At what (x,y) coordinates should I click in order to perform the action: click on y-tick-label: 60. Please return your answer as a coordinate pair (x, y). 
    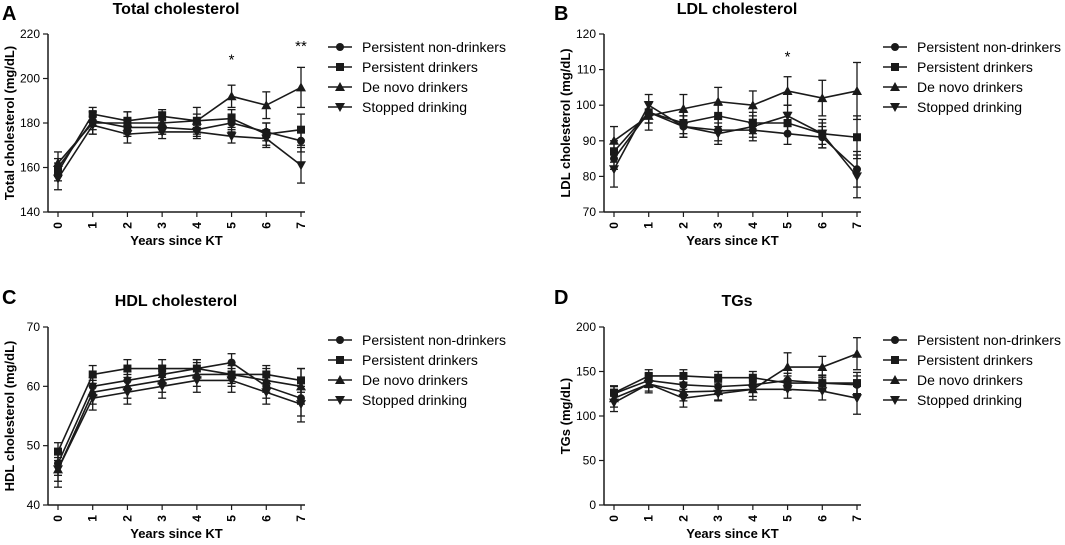
    Looking at the image, I should click on (34, 386).